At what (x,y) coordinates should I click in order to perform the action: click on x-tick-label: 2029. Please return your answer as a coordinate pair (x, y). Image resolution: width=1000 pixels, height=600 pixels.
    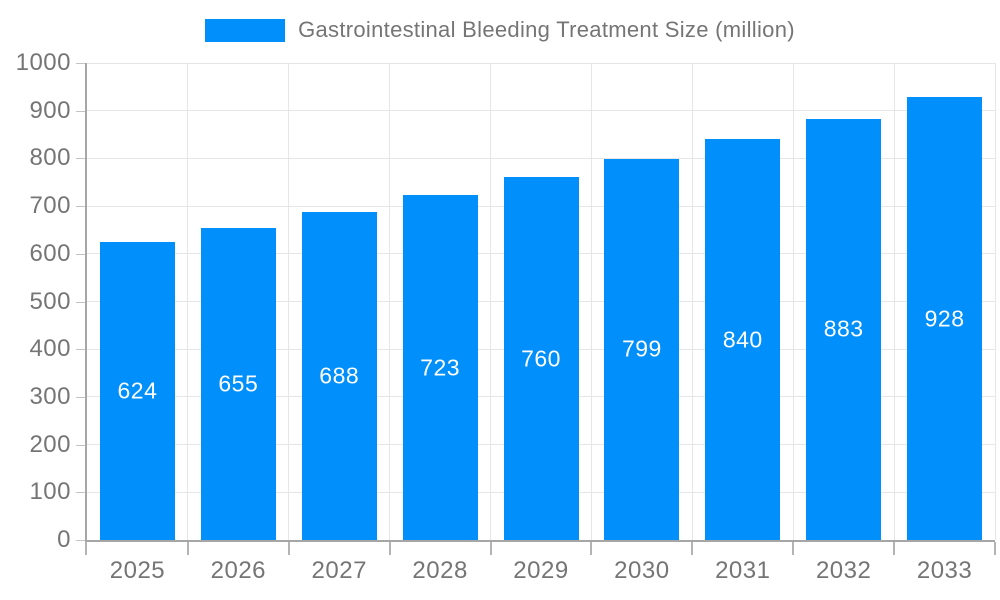
    Looking at the image, I should click on (541, 570).